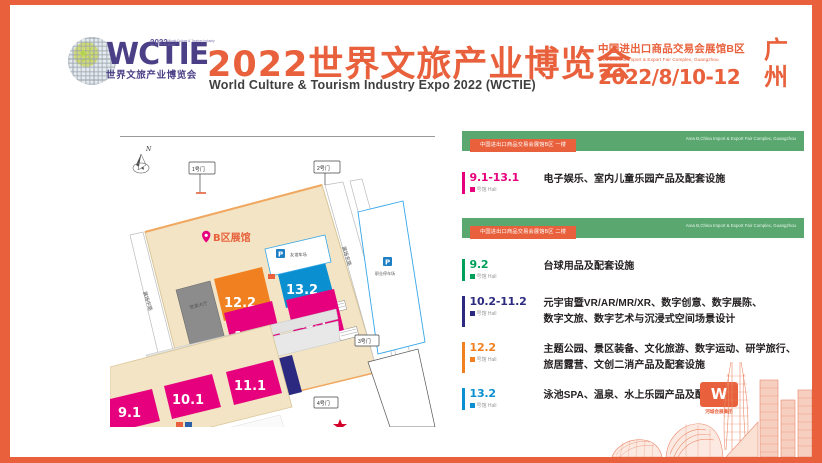  Describe the element at coordinates (159, 42) in the screenshot. I see `wctie-year: 2022` at that location.